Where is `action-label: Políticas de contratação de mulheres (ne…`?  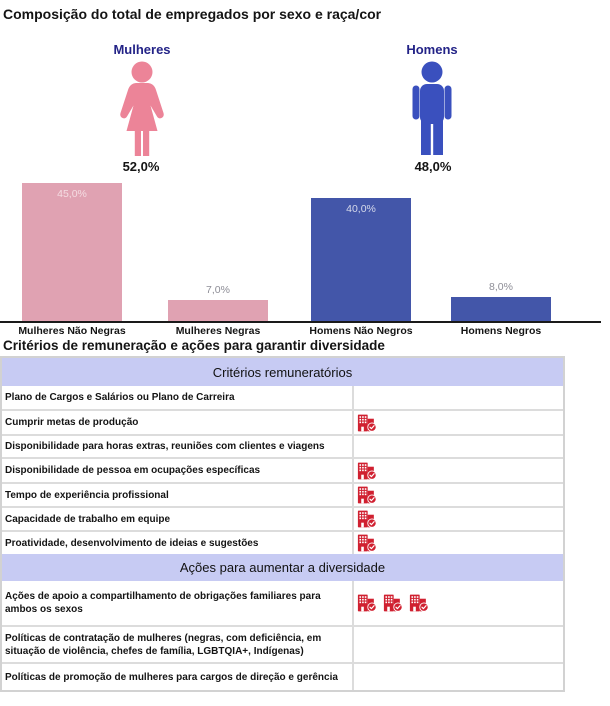 action-label: Políticas de contratação de mulheres (ne… is located at coordinates (178, 644).